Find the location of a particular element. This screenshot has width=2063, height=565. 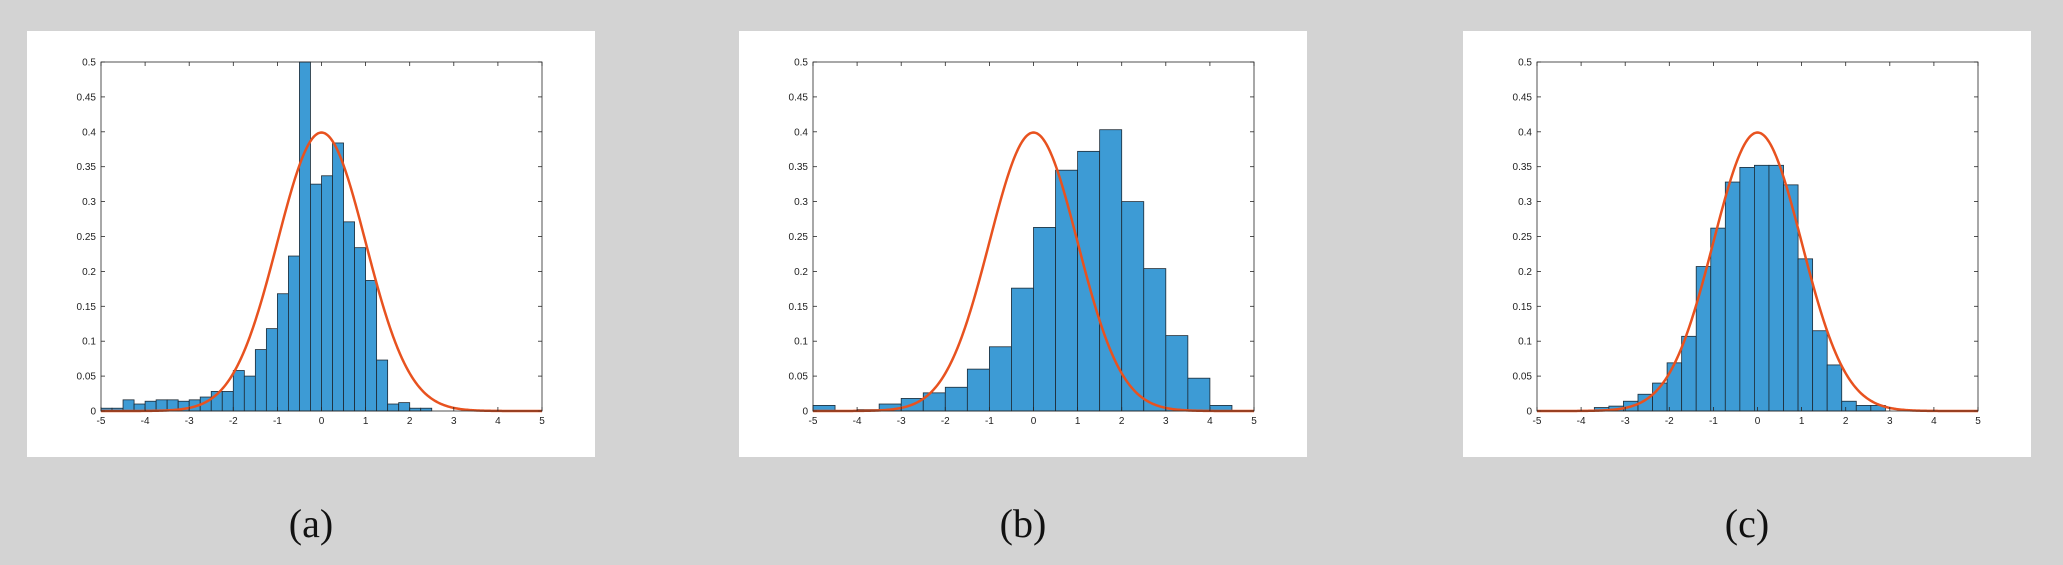

caption-a: (a) is located at coordinates (311, 523).